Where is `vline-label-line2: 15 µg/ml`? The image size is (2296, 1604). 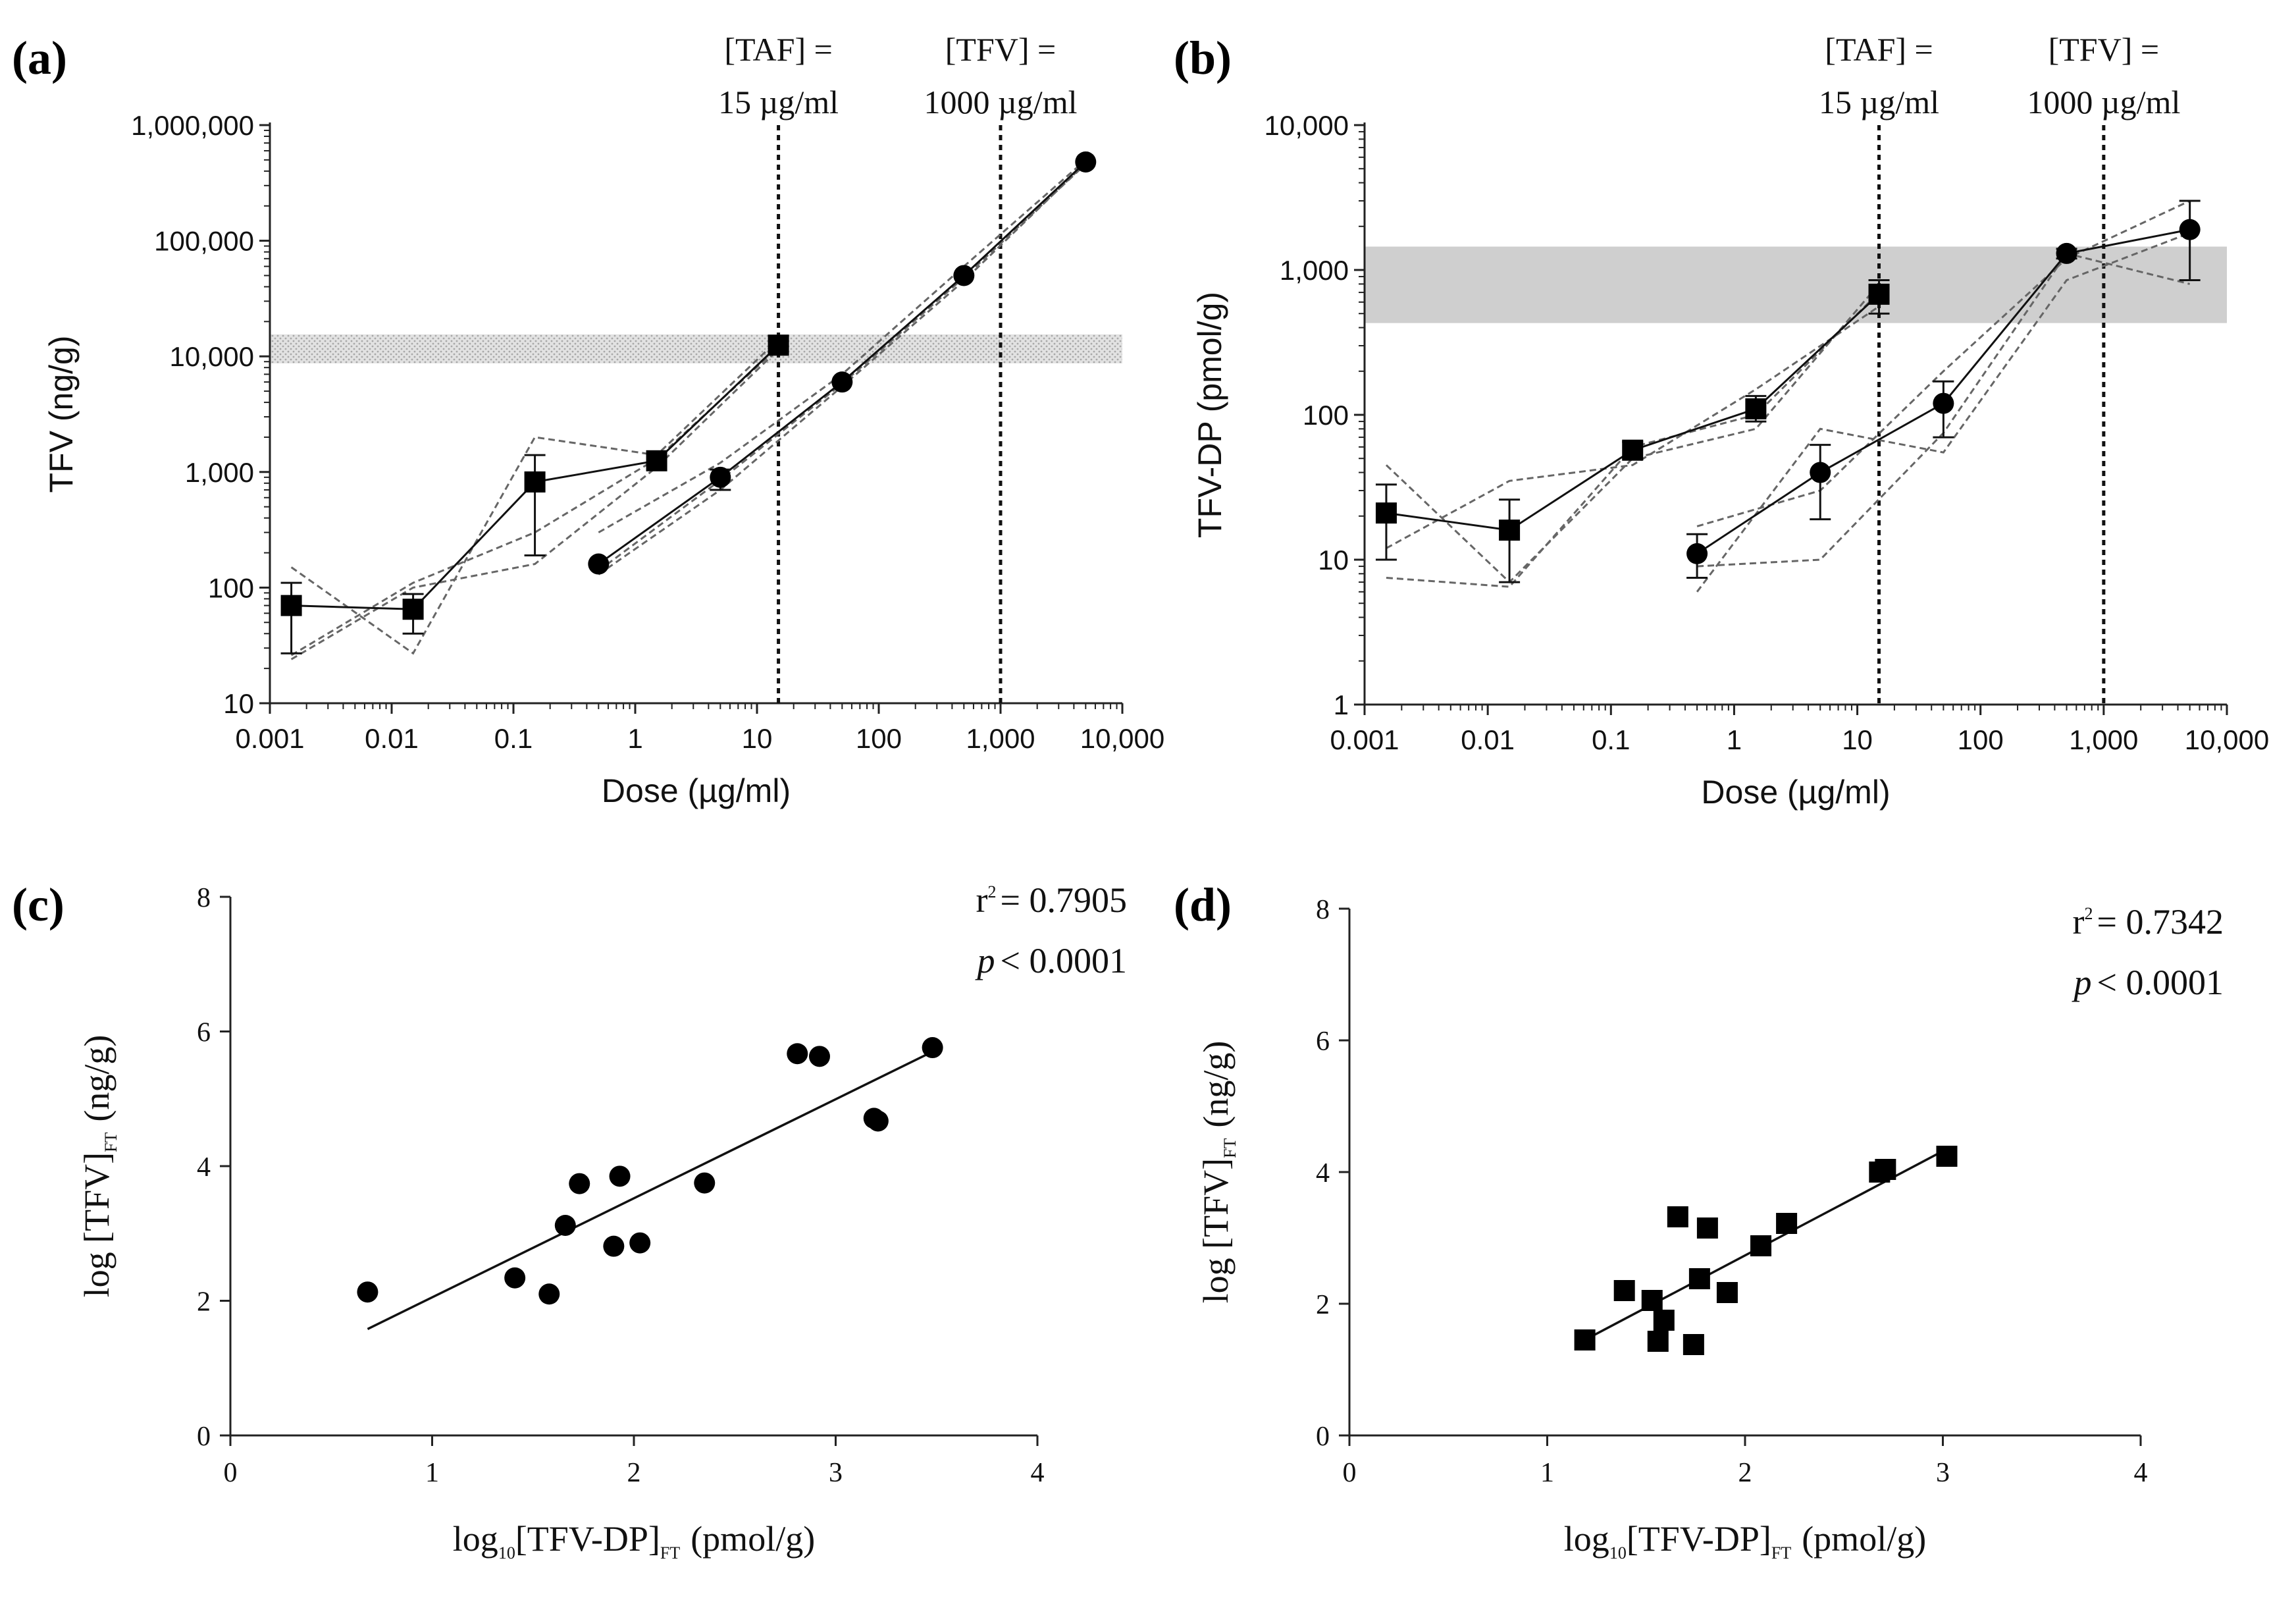 vline-label-line2: 15 µg/ml is located at coordinates (1879, 102).